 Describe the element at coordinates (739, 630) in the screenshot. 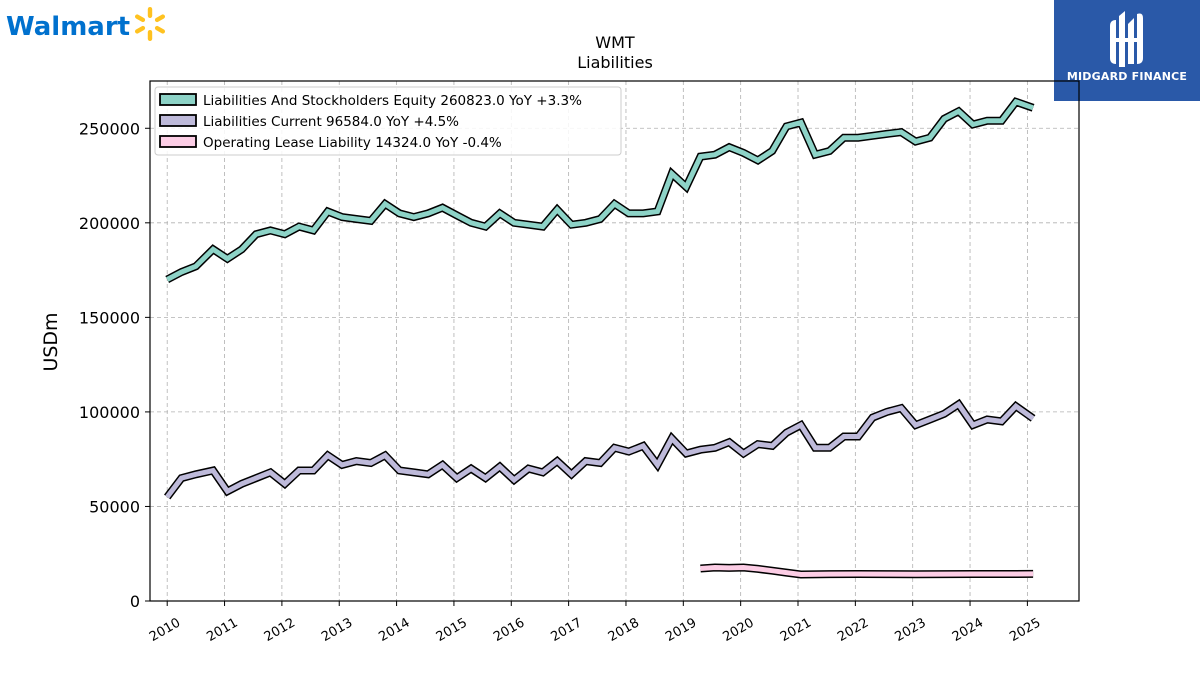

I see `x-tick-label: 2020` at that location.